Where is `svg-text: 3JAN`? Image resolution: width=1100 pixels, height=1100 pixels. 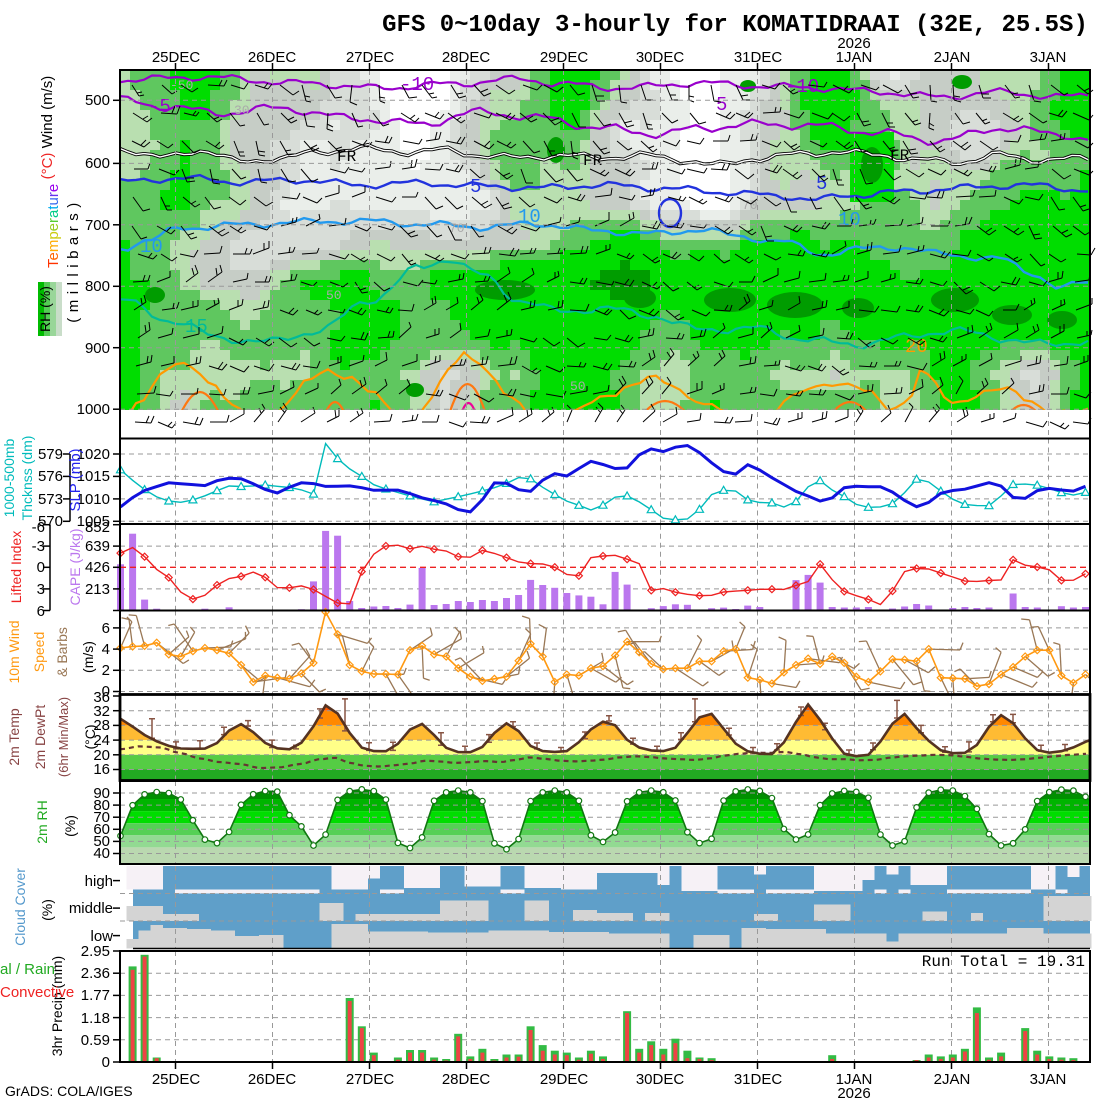
svg-text: 3JAN is located at coordinates (1048, 1079).